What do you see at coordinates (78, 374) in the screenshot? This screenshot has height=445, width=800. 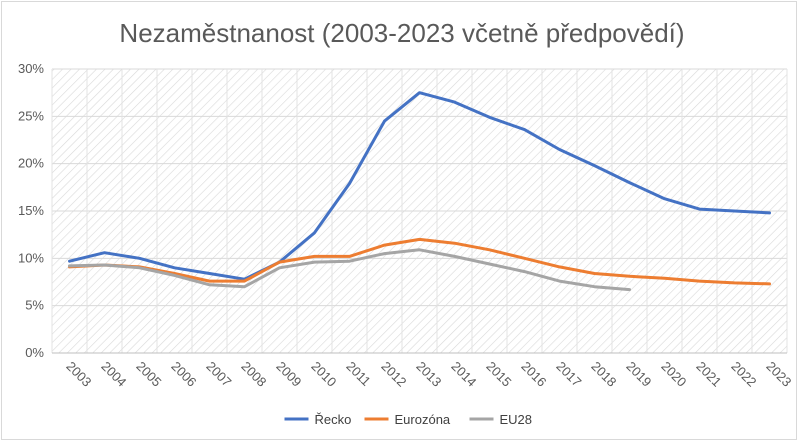 I see `x-tick-label: 2003` at bounding box center [78, 374].